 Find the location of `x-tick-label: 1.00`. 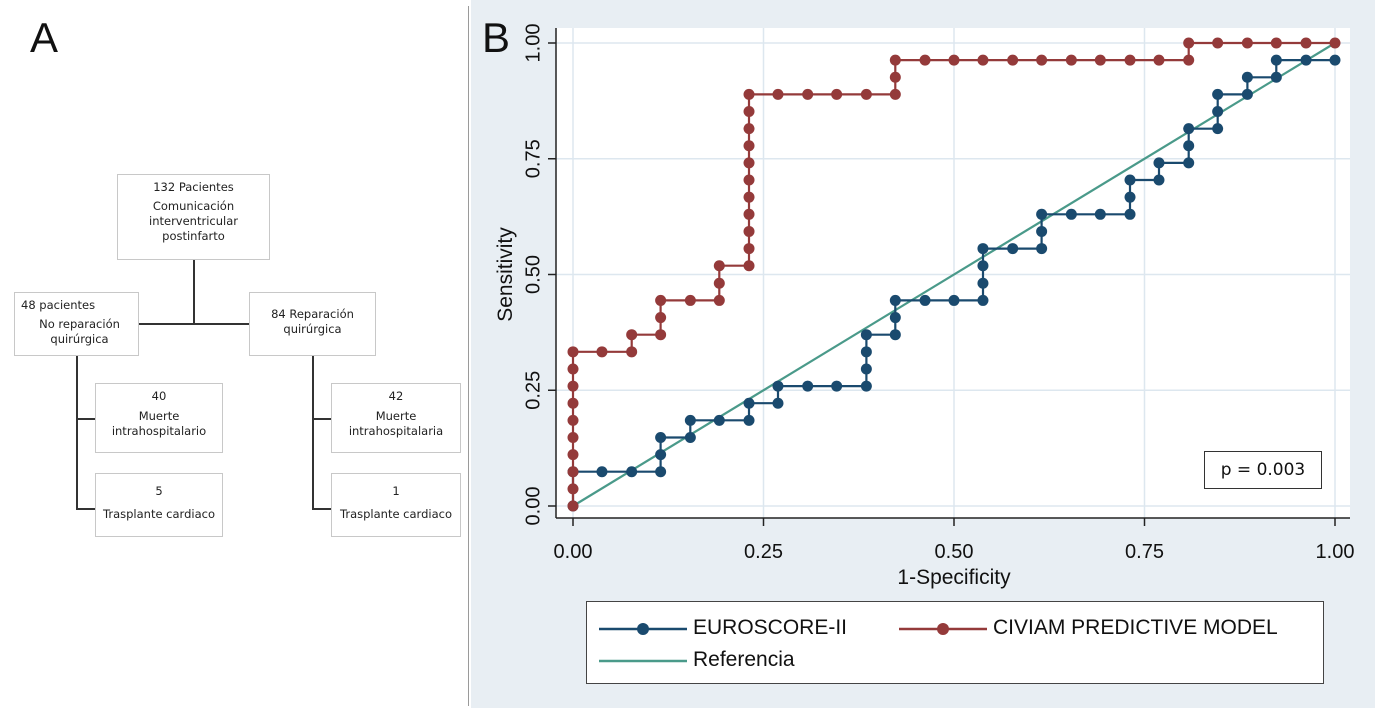

x-tick-label: 1.00 is located at coordinates (1335, 552).